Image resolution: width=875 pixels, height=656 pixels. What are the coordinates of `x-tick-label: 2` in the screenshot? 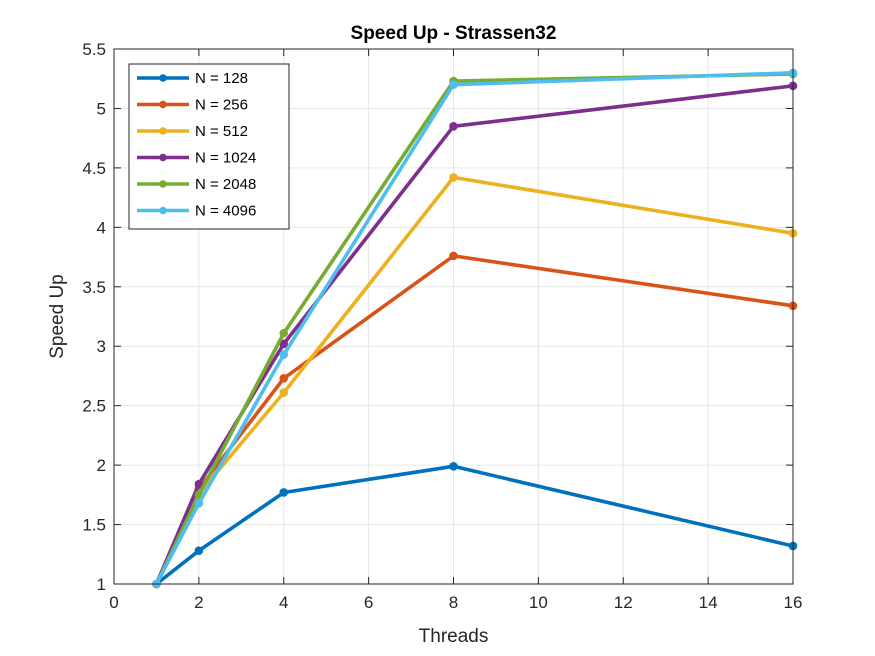 It's located at (198, 602).